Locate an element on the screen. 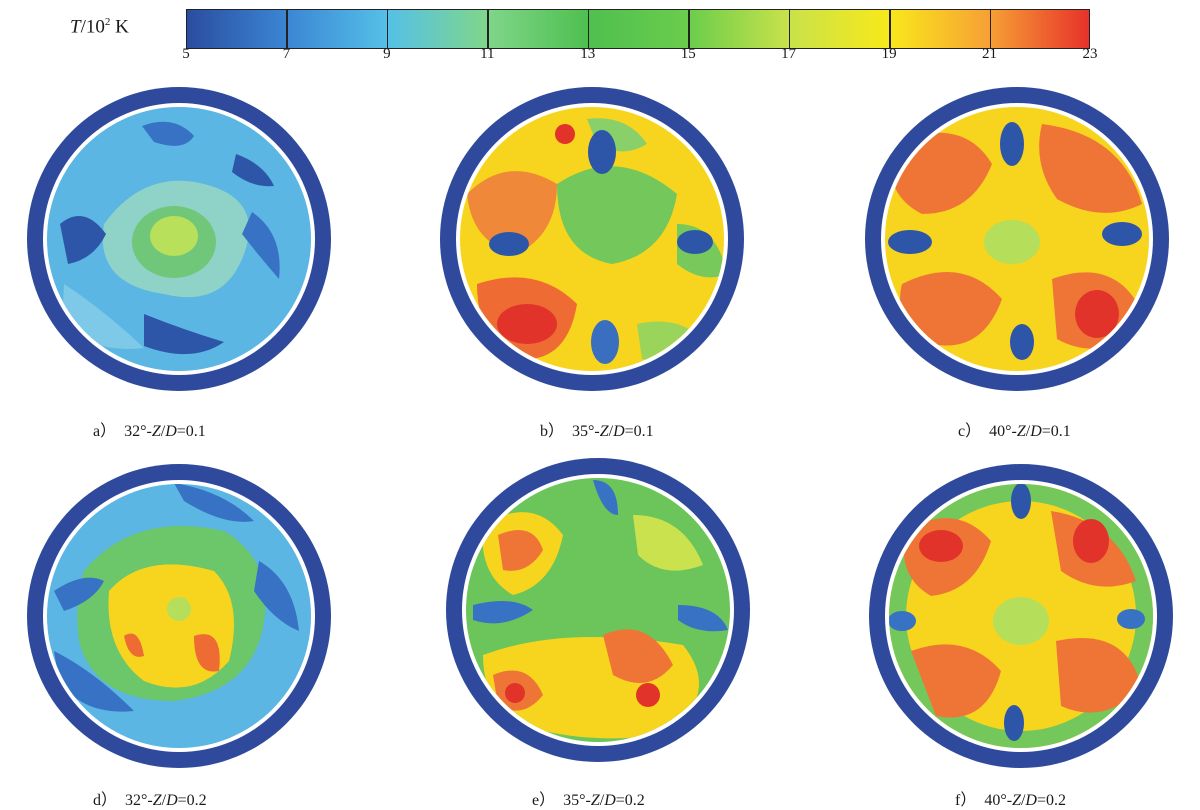 This screenshot has width=1200, height=810. caption-a: a） 32°-Z/D=0.1 is located at coordinates (149, 431).